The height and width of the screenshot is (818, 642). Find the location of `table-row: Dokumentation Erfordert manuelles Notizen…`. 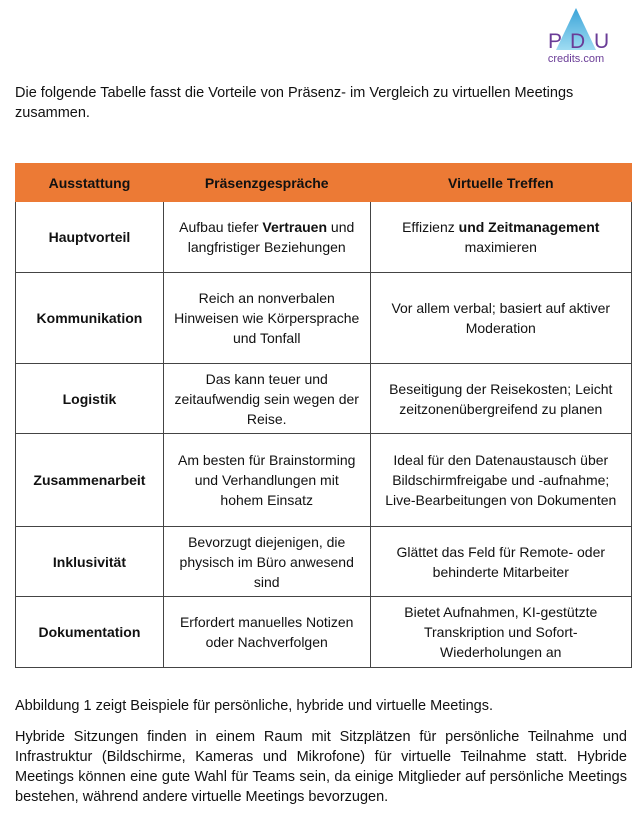

table-row: Dokumentation Erfordert manuelles Notizen… is located at coordinates (324, 632).